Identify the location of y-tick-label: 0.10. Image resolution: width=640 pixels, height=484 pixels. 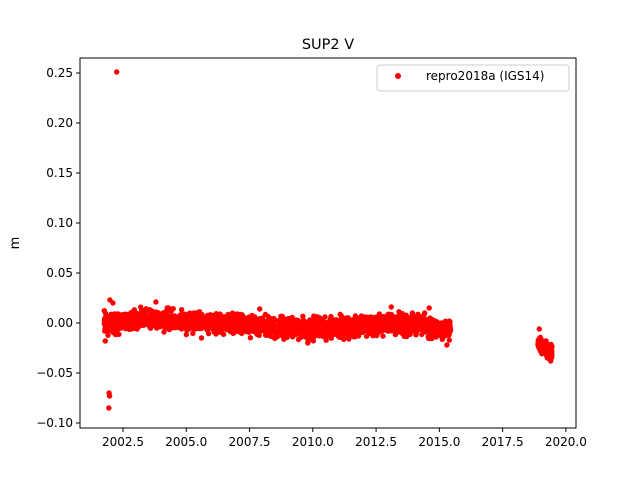
(59, 223).